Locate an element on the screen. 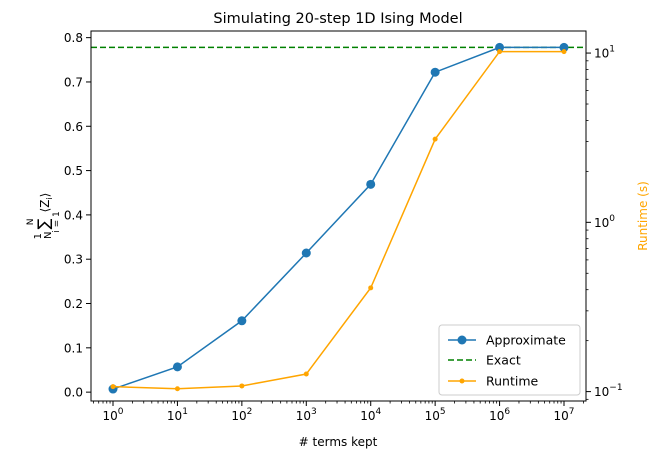 This screenshot has height=459, width=659. y-tick-label: 0.4 is located at coordinates (73, 215).